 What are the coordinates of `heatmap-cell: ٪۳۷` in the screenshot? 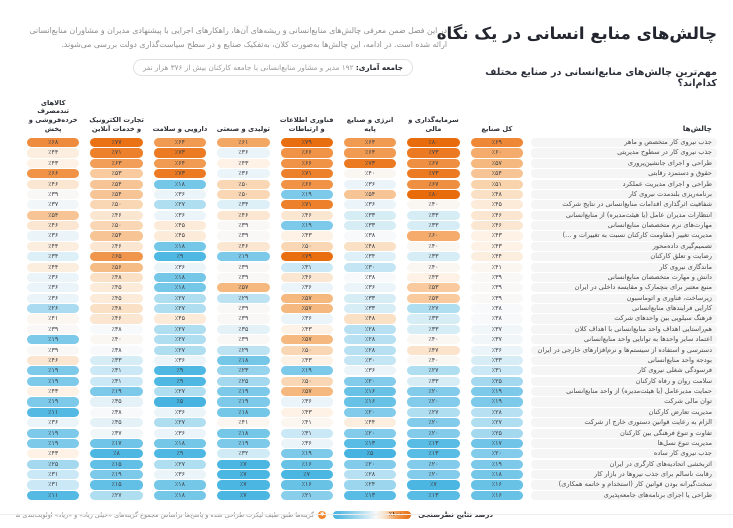 It's located at (116, 433).